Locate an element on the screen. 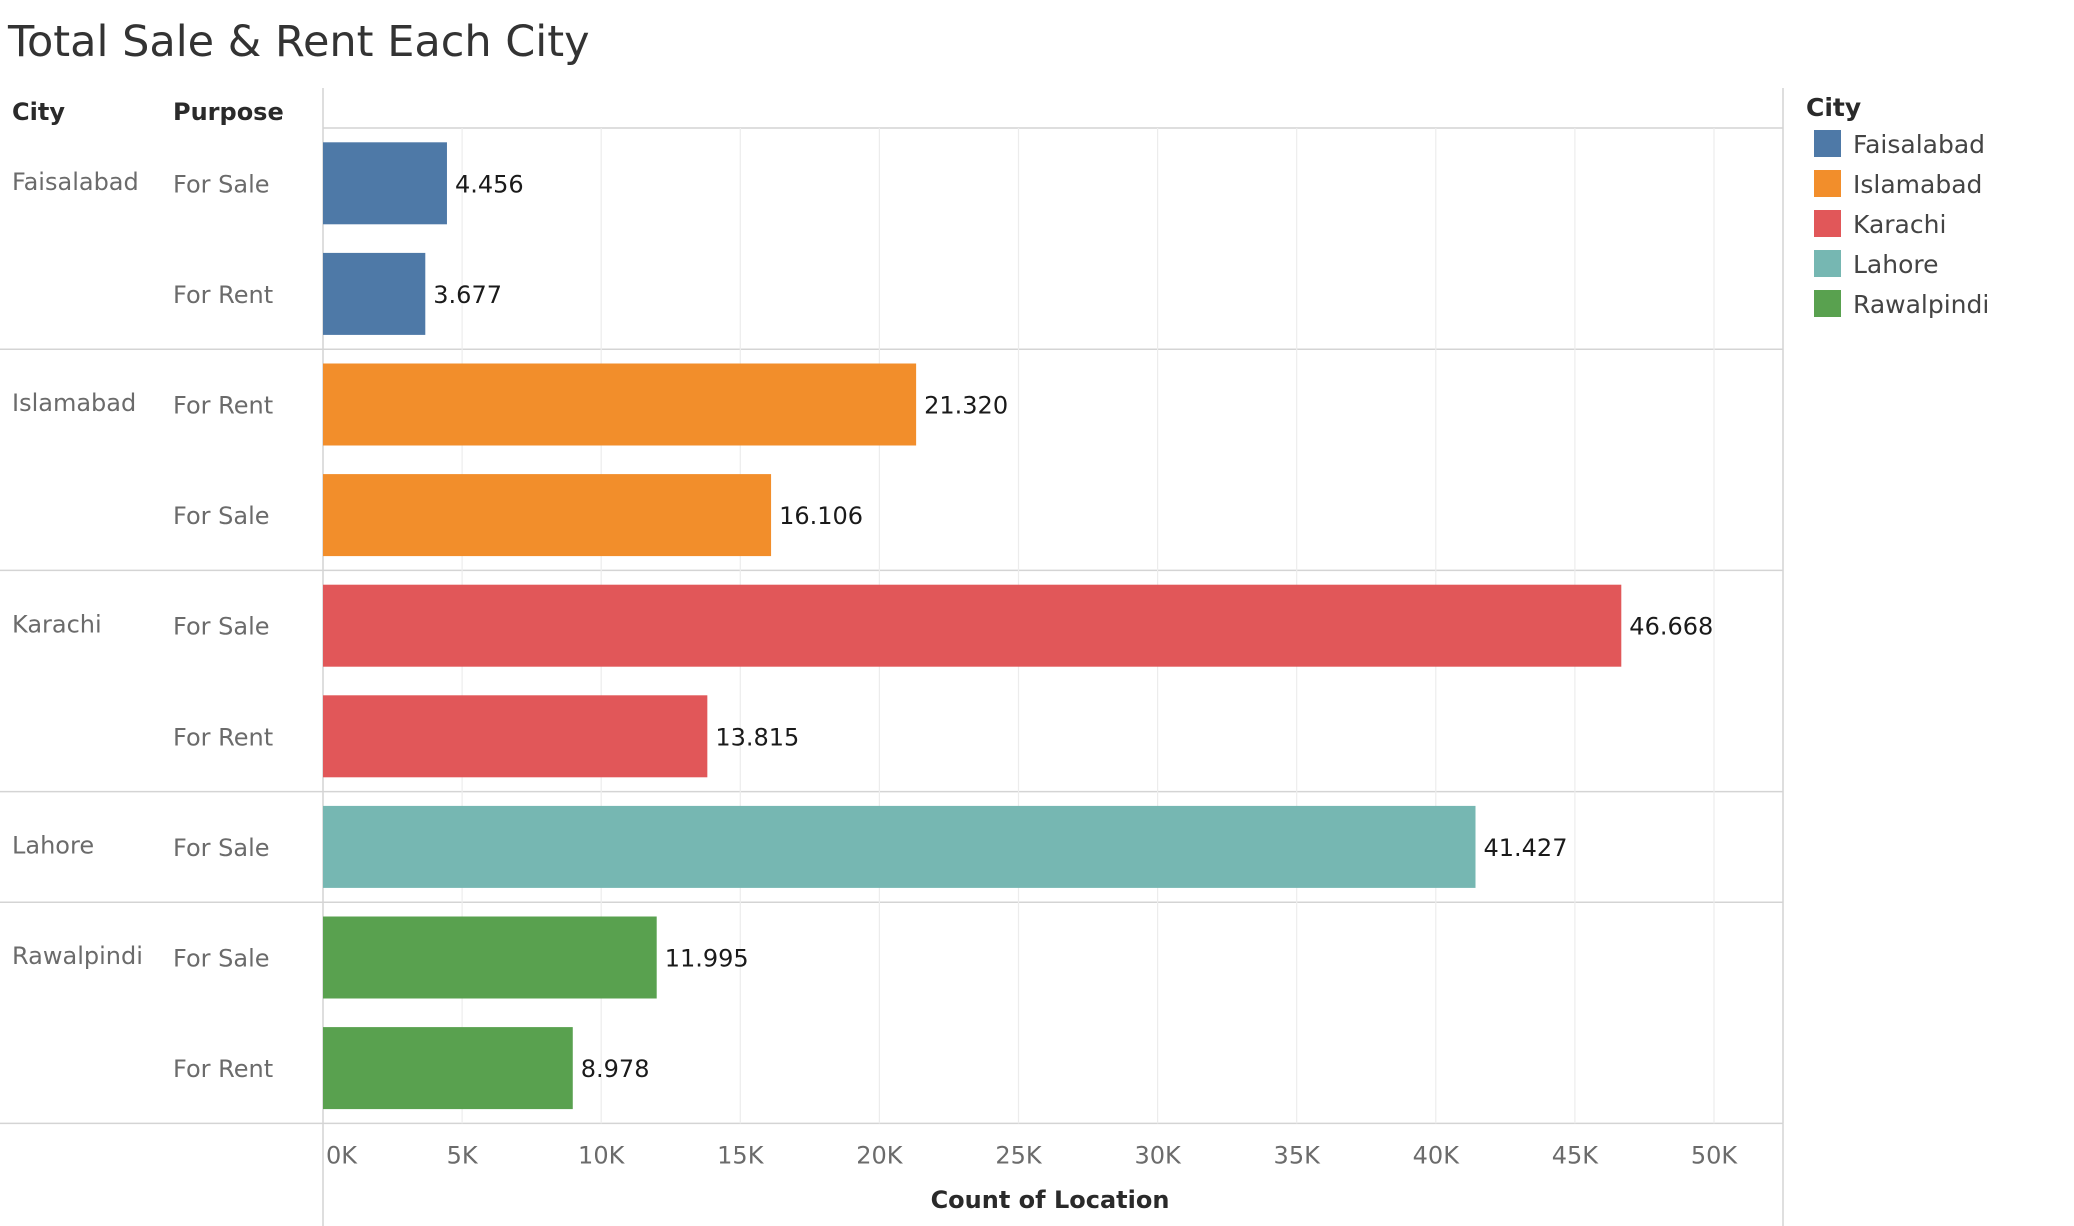  data-label: 46.668 is located at coordinates (1671, 627).